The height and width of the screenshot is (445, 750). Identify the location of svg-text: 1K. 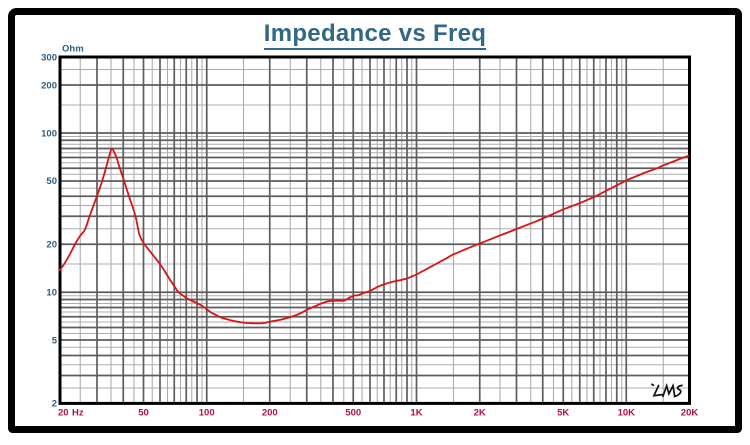
(416, 413).